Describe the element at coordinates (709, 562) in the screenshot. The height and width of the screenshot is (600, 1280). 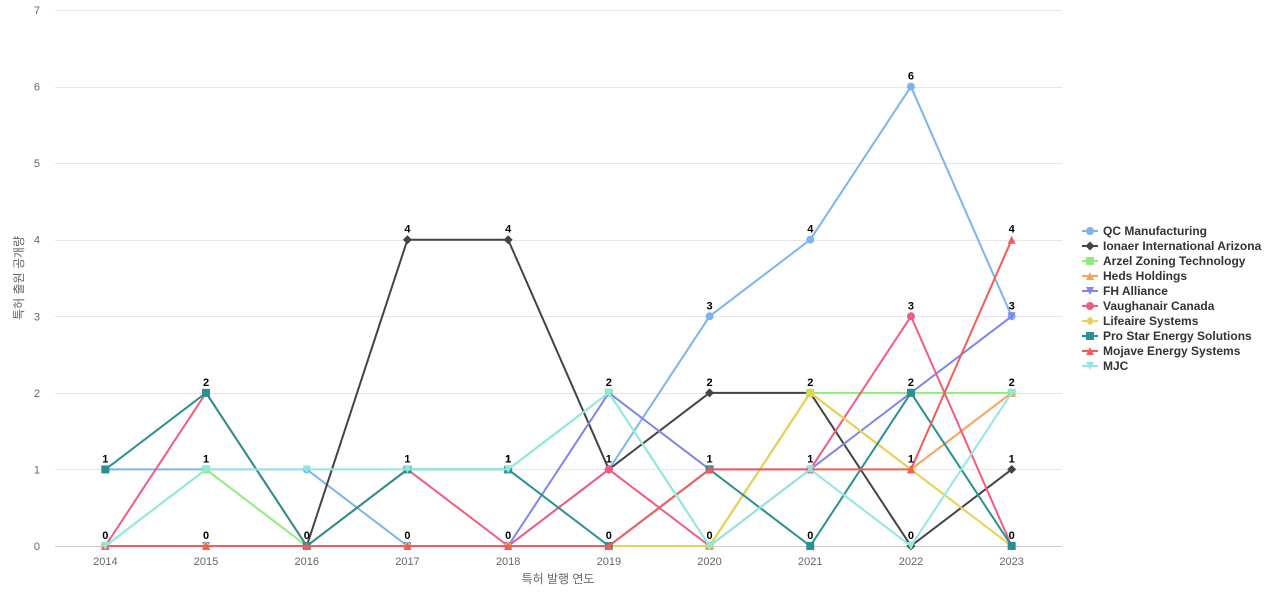
I see `x-tick-label: 2020` at that location.